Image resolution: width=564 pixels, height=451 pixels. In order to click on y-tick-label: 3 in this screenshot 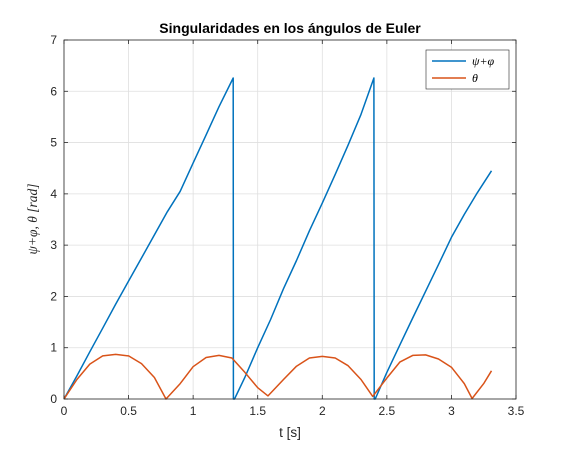, I will do `click(53, 245)`.